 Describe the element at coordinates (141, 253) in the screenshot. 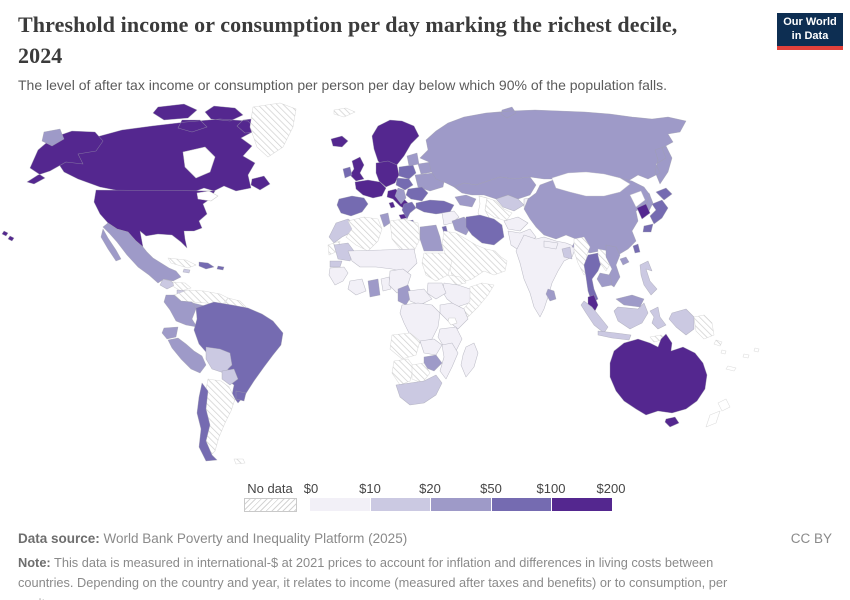

I see `region-mexico` at that location.